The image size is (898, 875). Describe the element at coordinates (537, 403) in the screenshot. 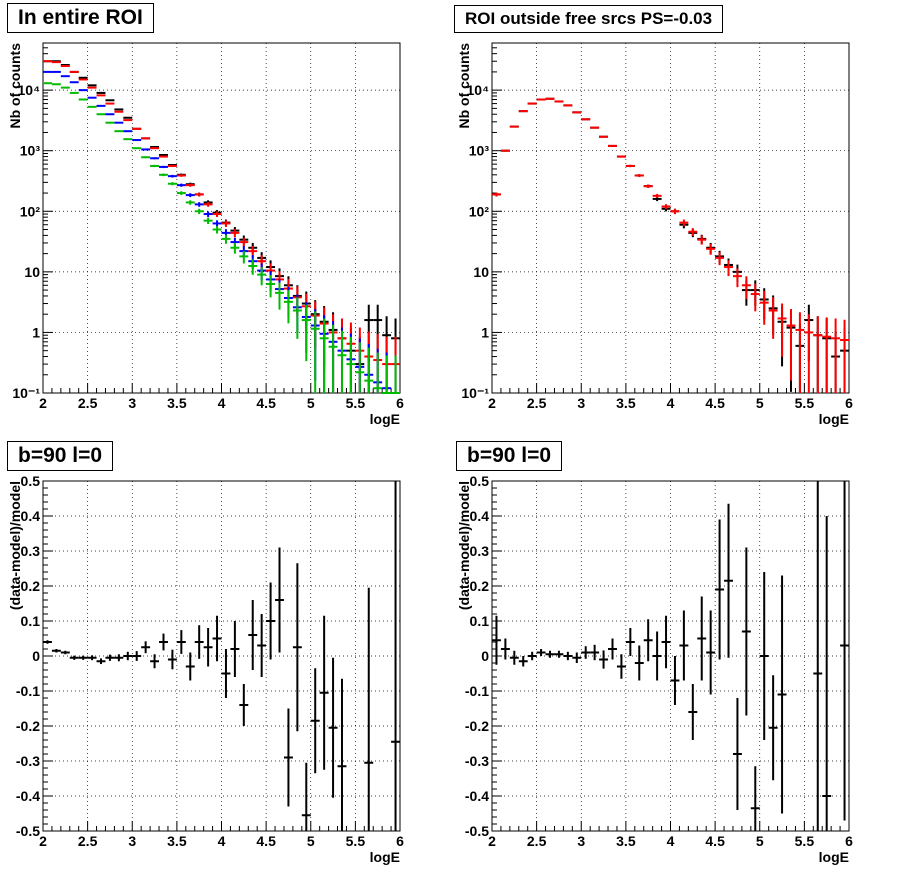

I see `x-tick-label: 2.5` at that location.